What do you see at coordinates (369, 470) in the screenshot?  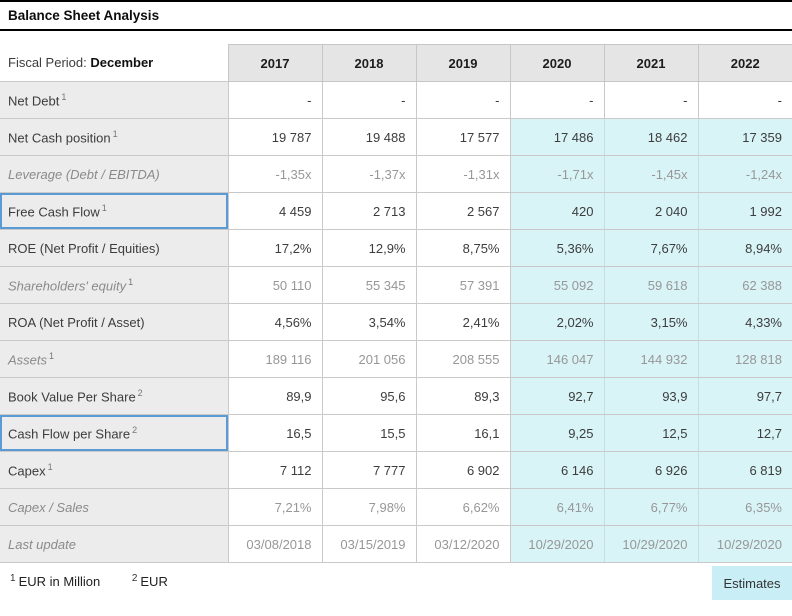 I see `cell-capex-2018: 7 777` at bounding box center [369, 470].